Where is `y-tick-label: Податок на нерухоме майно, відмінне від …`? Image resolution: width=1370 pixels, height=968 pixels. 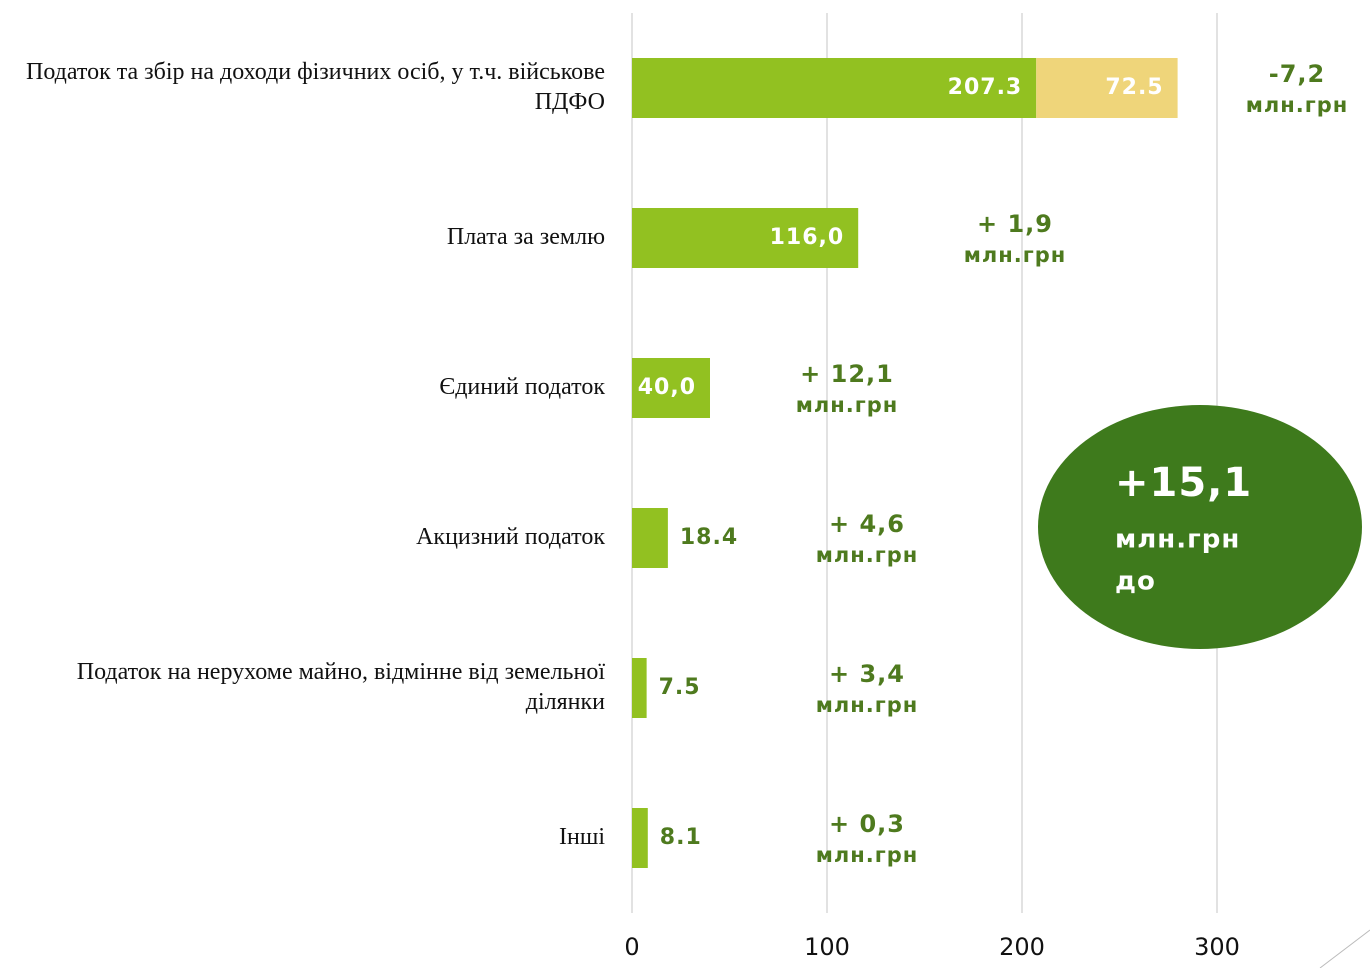
y-tick-label: Податок на нерухоме майно, відмінне від … is located at coordinates (341, 687).